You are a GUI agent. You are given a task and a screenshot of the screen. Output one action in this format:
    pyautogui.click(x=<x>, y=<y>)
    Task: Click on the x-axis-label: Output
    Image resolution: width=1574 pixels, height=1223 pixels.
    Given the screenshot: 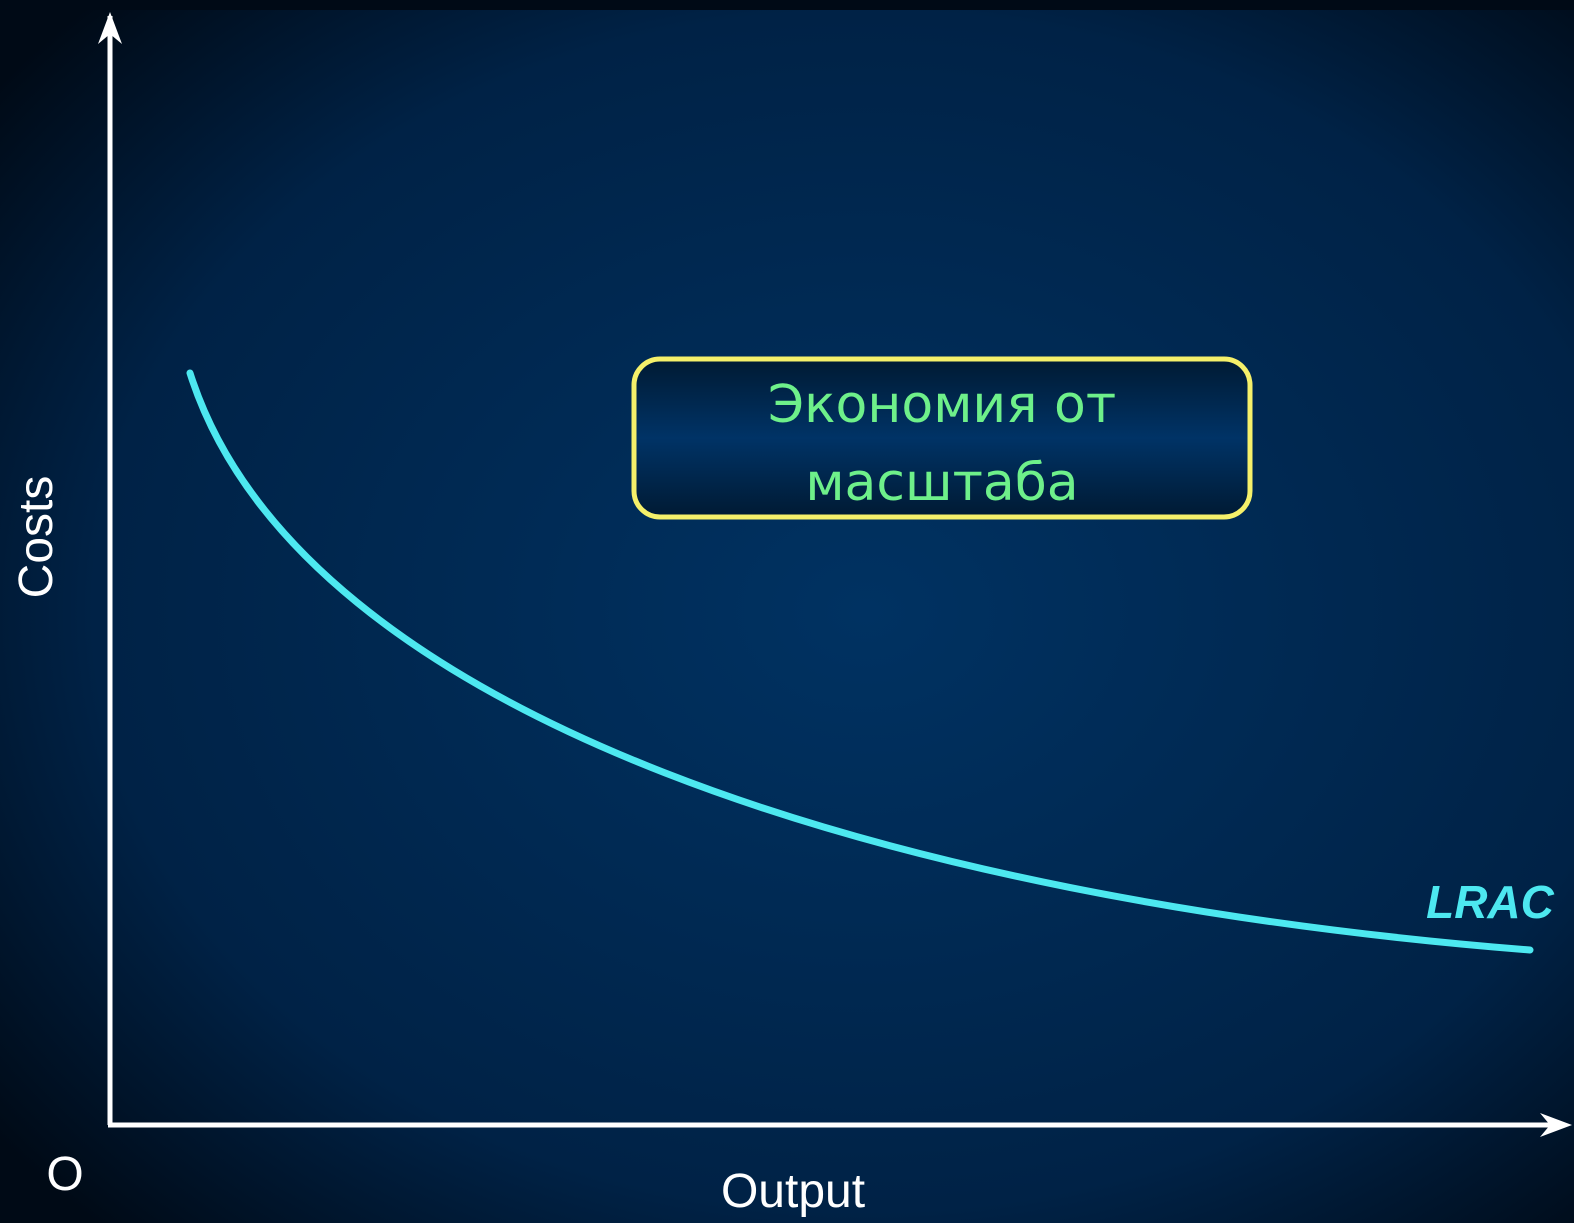 What is the action you would take?
    pyautogui.click(x=793, y=1191)
    